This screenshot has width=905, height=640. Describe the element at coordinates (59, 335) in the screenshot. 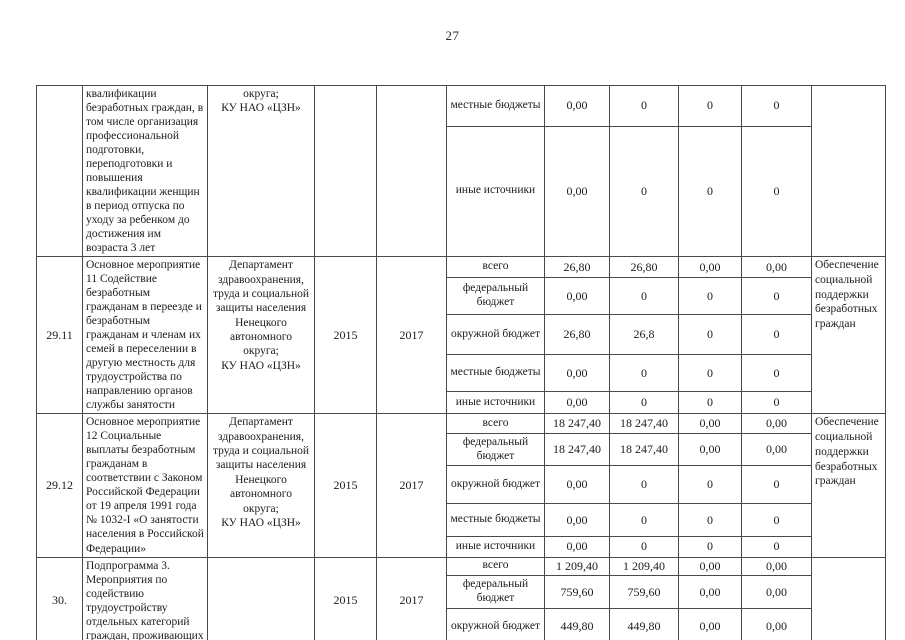

I see `row-number: 29.11` at that location.